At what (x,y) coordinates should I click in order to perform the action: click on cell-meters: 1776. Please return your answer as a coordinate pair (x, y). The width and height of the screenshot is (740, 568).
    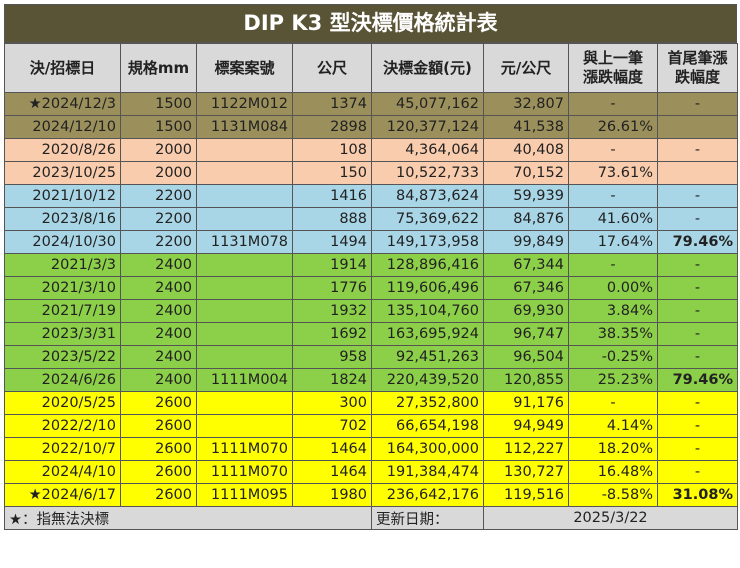
    Looking at the image, I should click on (332, 288).